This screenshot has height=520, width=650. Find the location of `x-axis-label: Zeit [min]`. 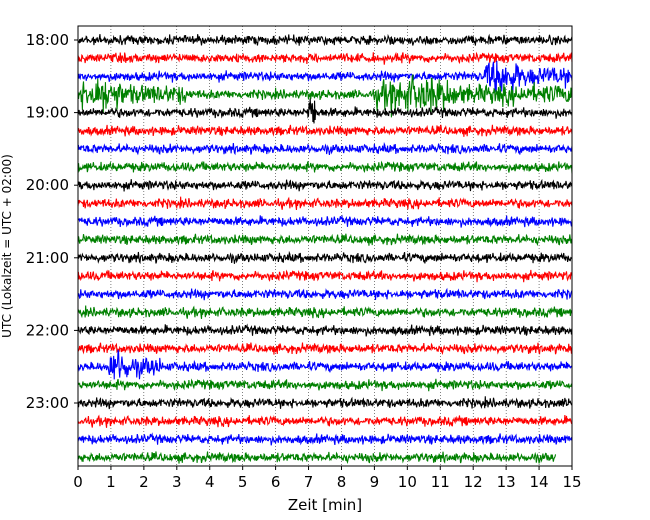

x-axis-label: Zeit [min] is located at coordinates (325, 505).